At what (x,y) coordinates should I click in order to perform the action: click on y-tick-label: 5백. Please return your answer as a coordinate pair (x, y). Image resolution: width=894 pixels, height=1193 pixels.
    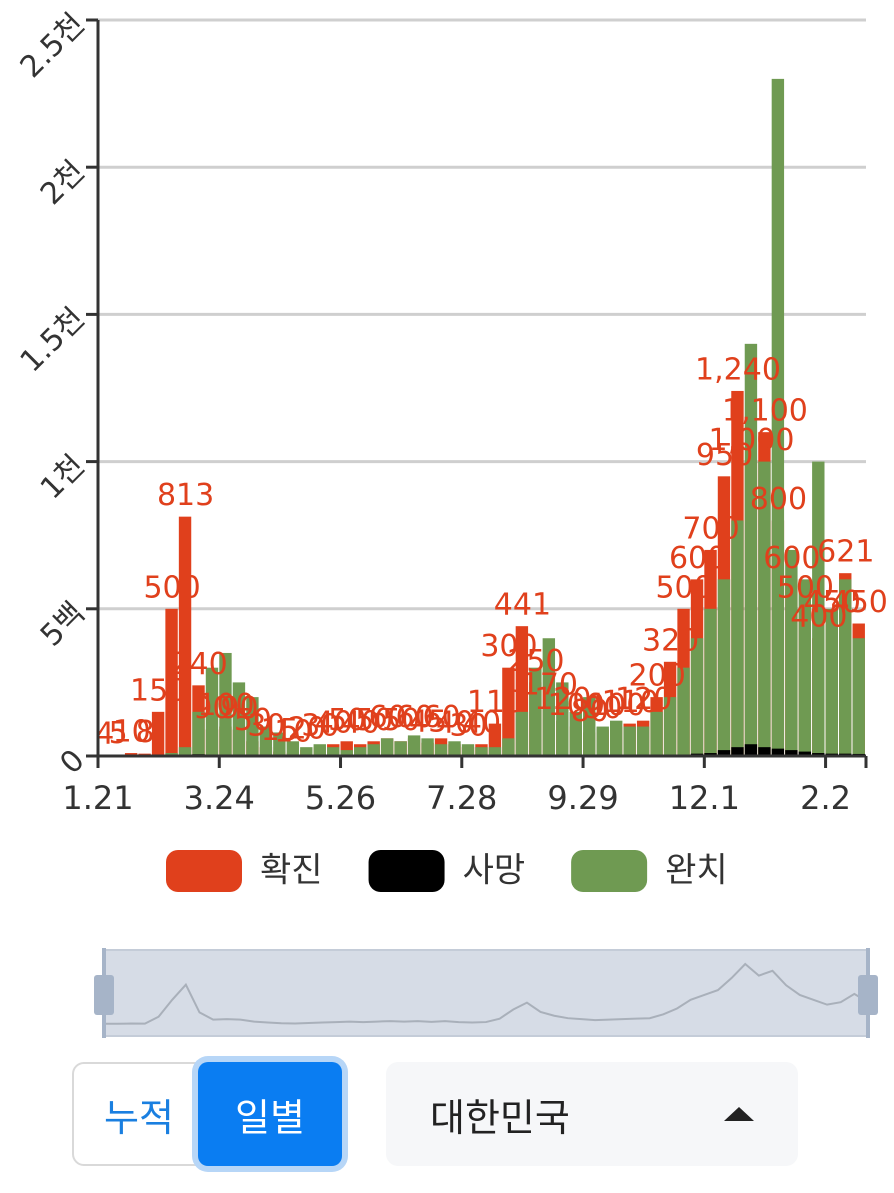
    Looking at the image, I should click on (63, 625).